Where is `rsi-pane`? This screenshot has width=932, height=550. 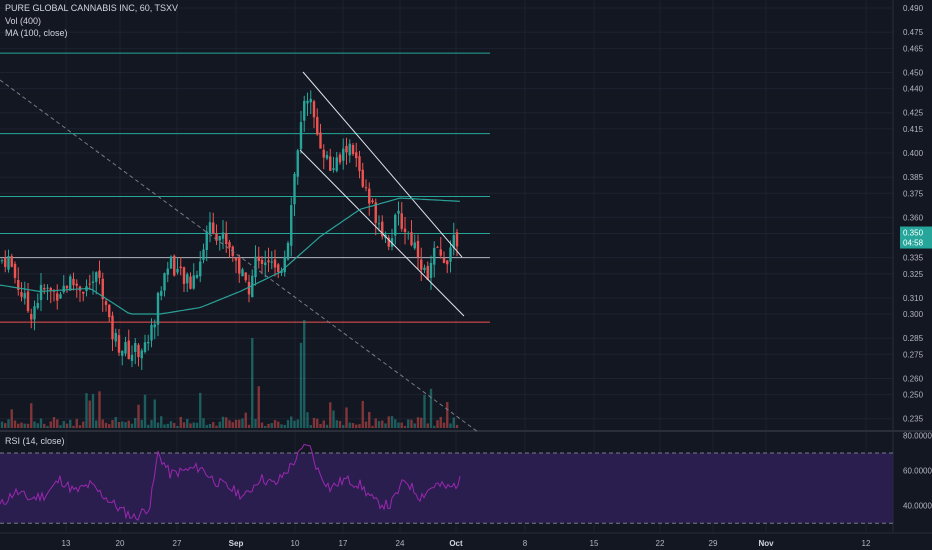
rsi-pane is located at coordinates (446, 484).